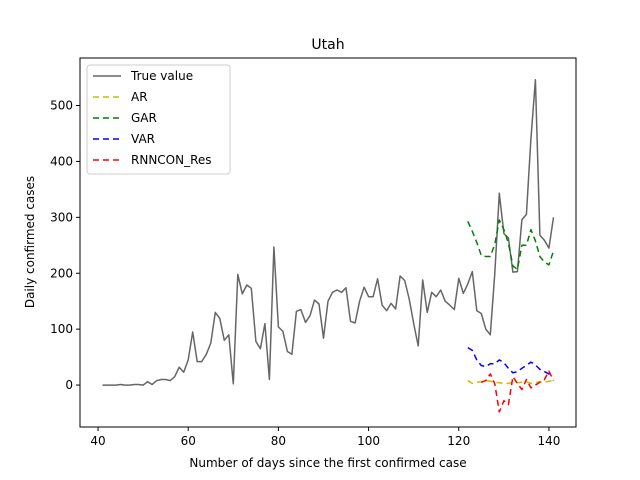 This screenshot has height=480, width=640. Describe the element at coordinates (368, 441) in the screenshot. I see `x-tick-label: 100` at that location.